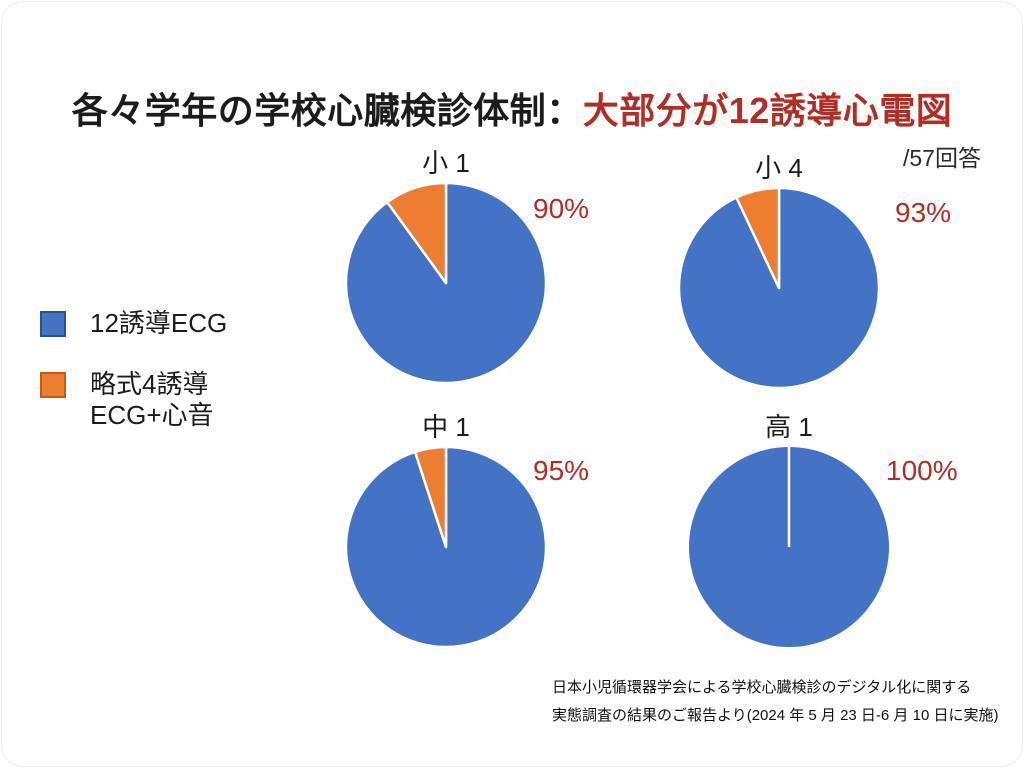 Image resolution: width=1024 pixels, height=768 pixels. I want to click on legend-item-4-lead-ecg: 略式4誘導 ECG+心音, so click(133, 400).